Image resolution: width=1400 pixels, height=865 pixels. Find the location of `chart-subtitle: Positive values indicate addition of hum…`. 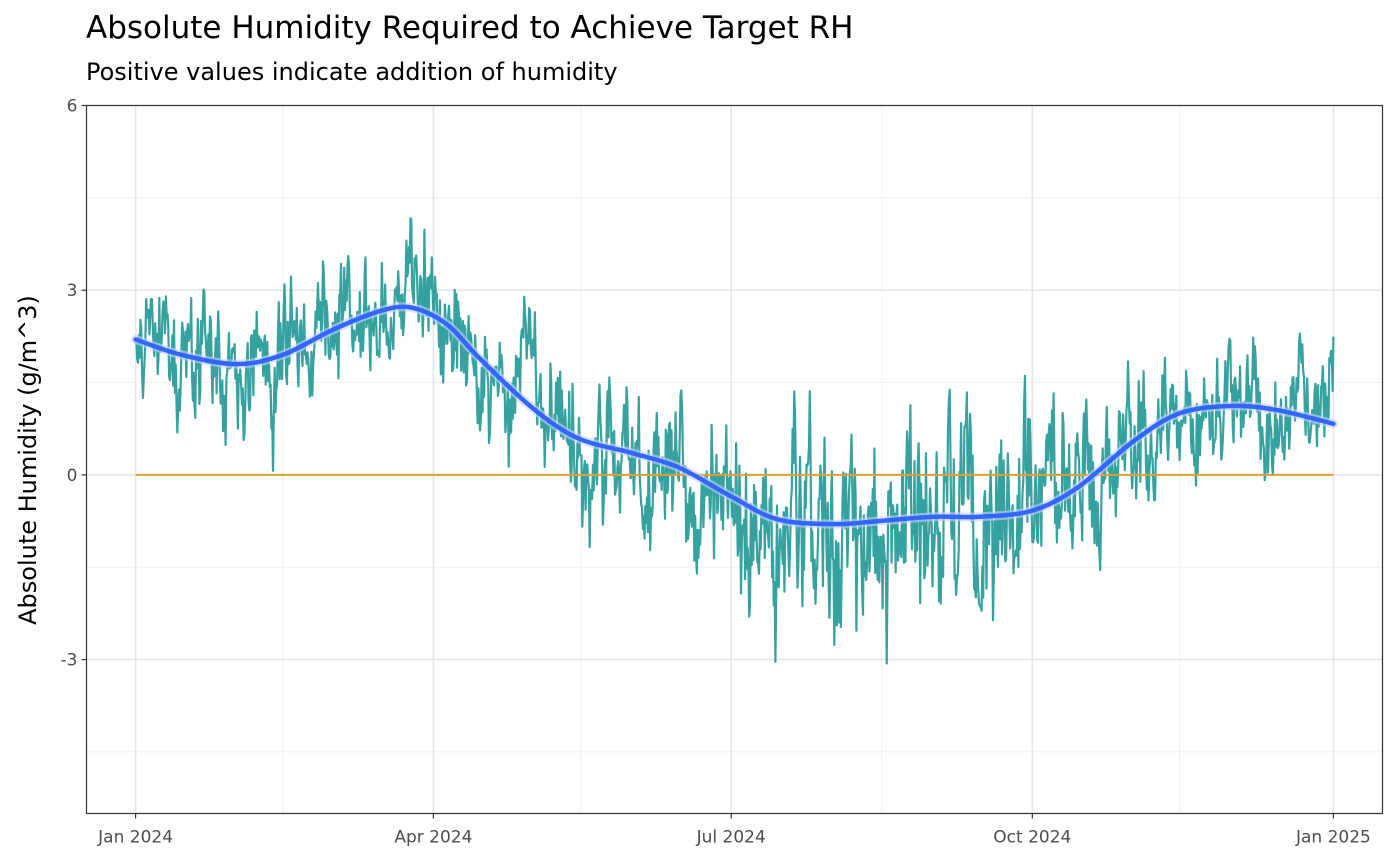

chart-subtitle: Positive values indicate addition of hum… is located at coordinates (352, 72).